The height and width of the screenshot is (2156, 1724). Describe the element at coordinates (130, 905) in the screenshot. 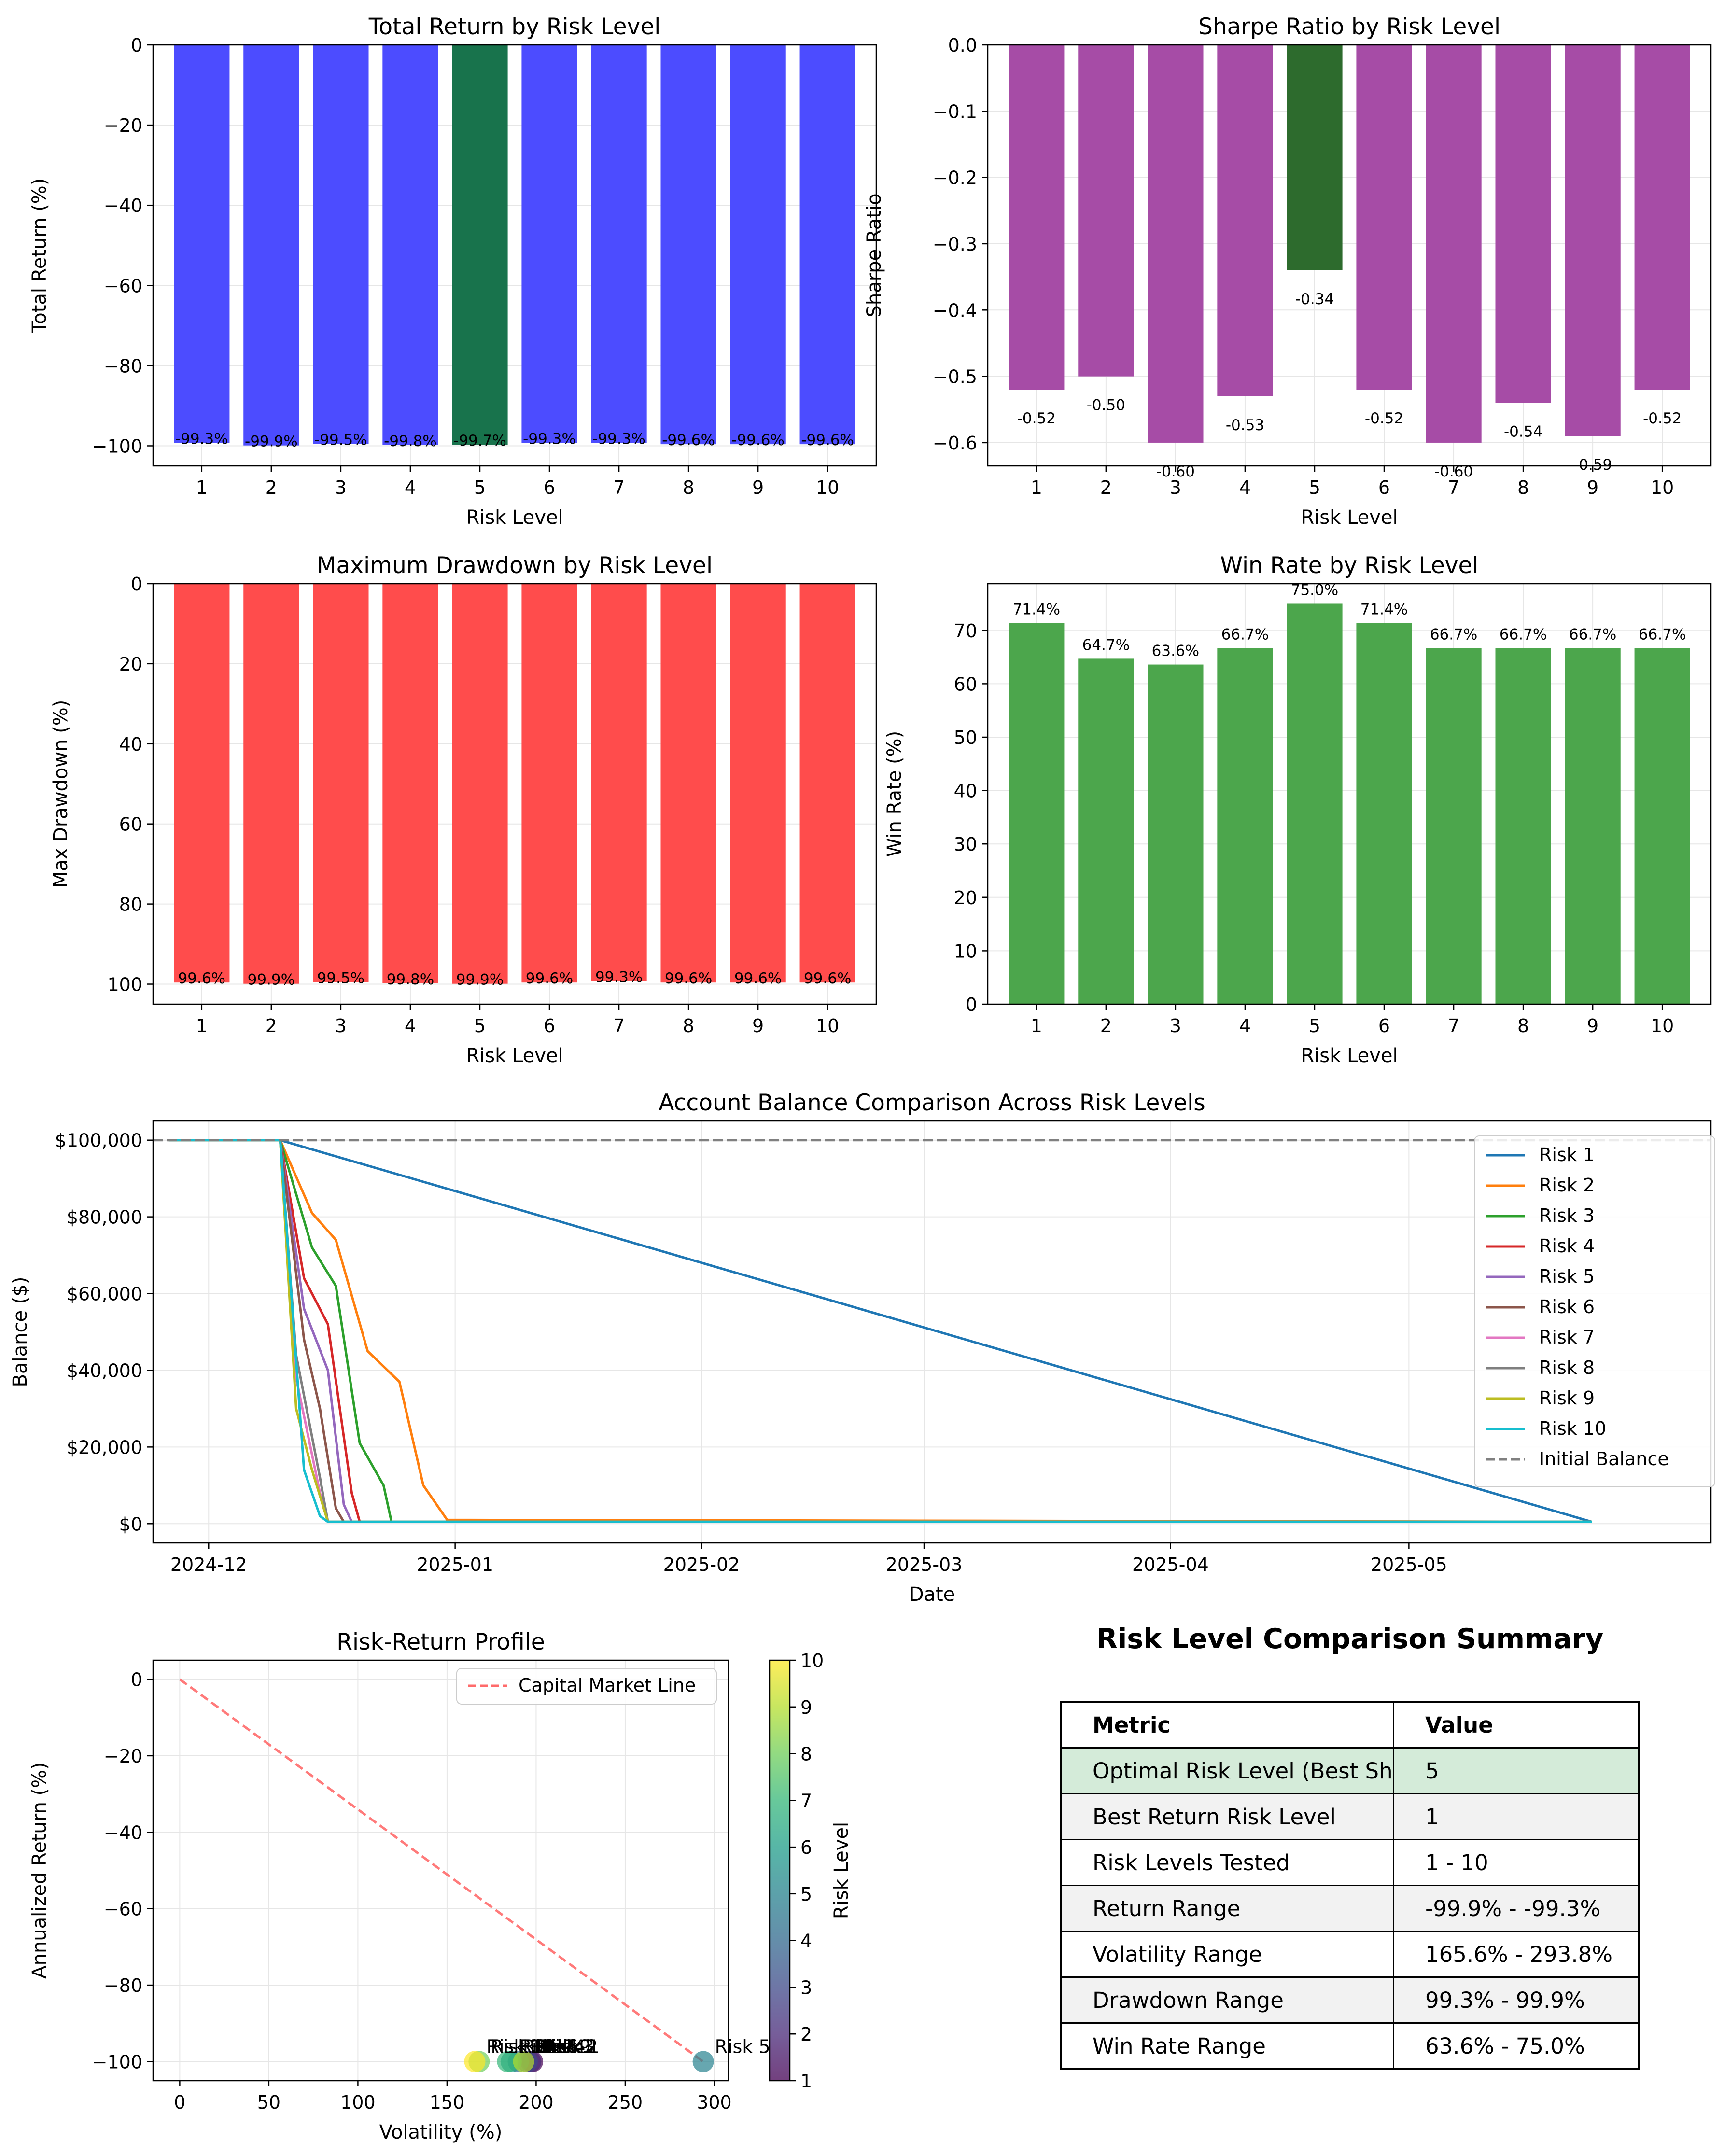

I see `y-tick-label: 80` at that location.